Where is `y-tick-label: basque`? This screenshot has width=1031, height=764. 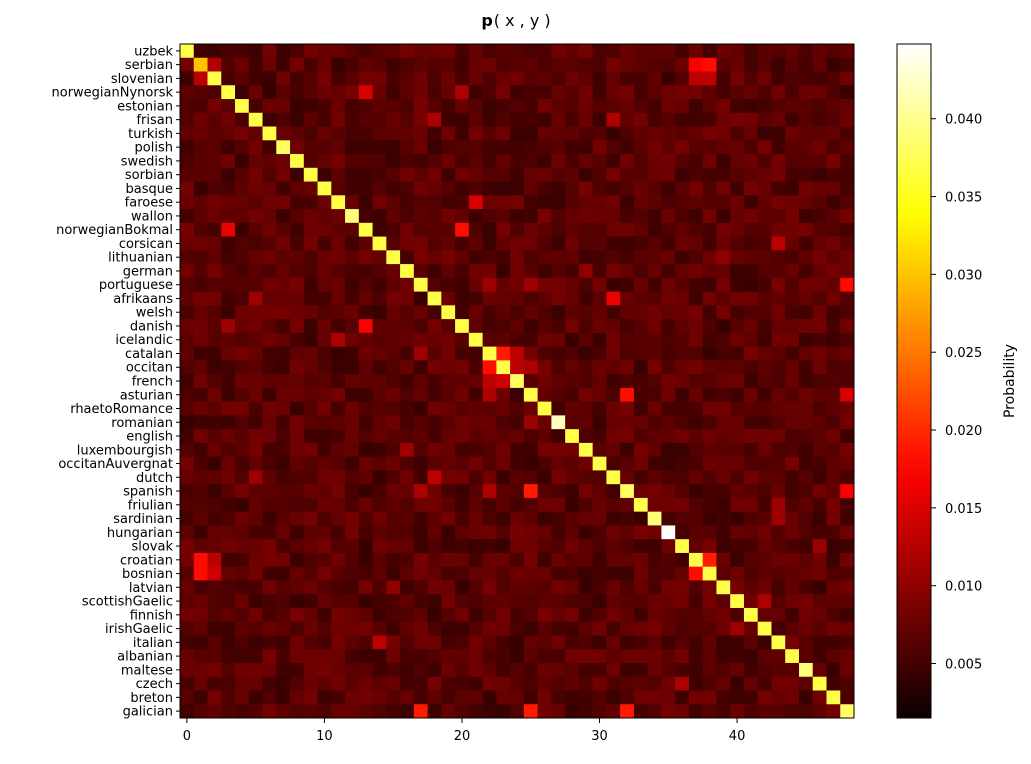 y-tick-label: basque is located at coordinates (149, 189).